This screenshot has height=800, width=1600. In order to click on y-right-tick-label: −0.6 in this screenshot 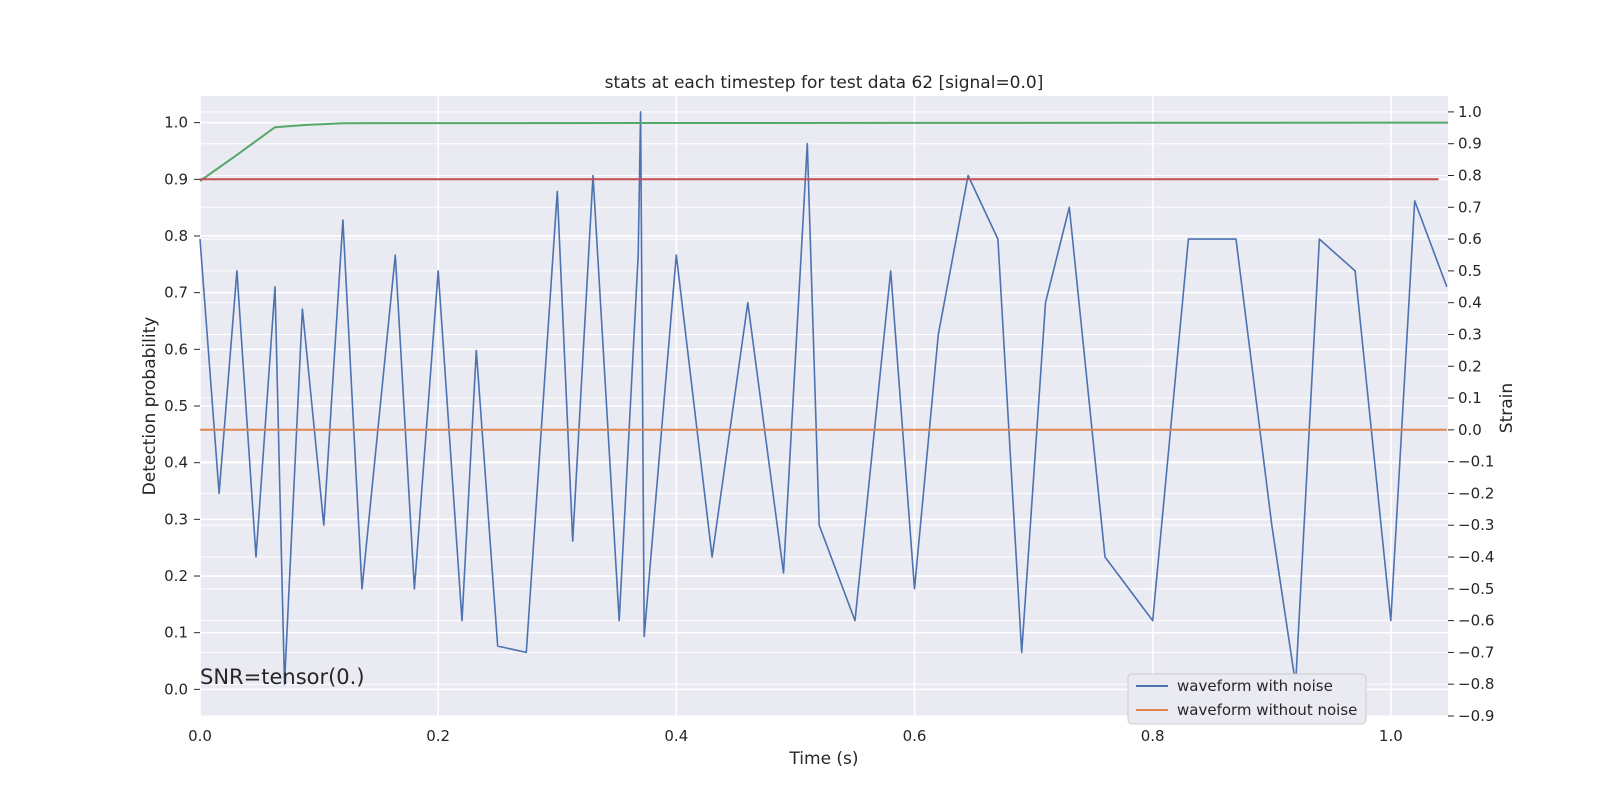, I will do `click(1476, 621)`.